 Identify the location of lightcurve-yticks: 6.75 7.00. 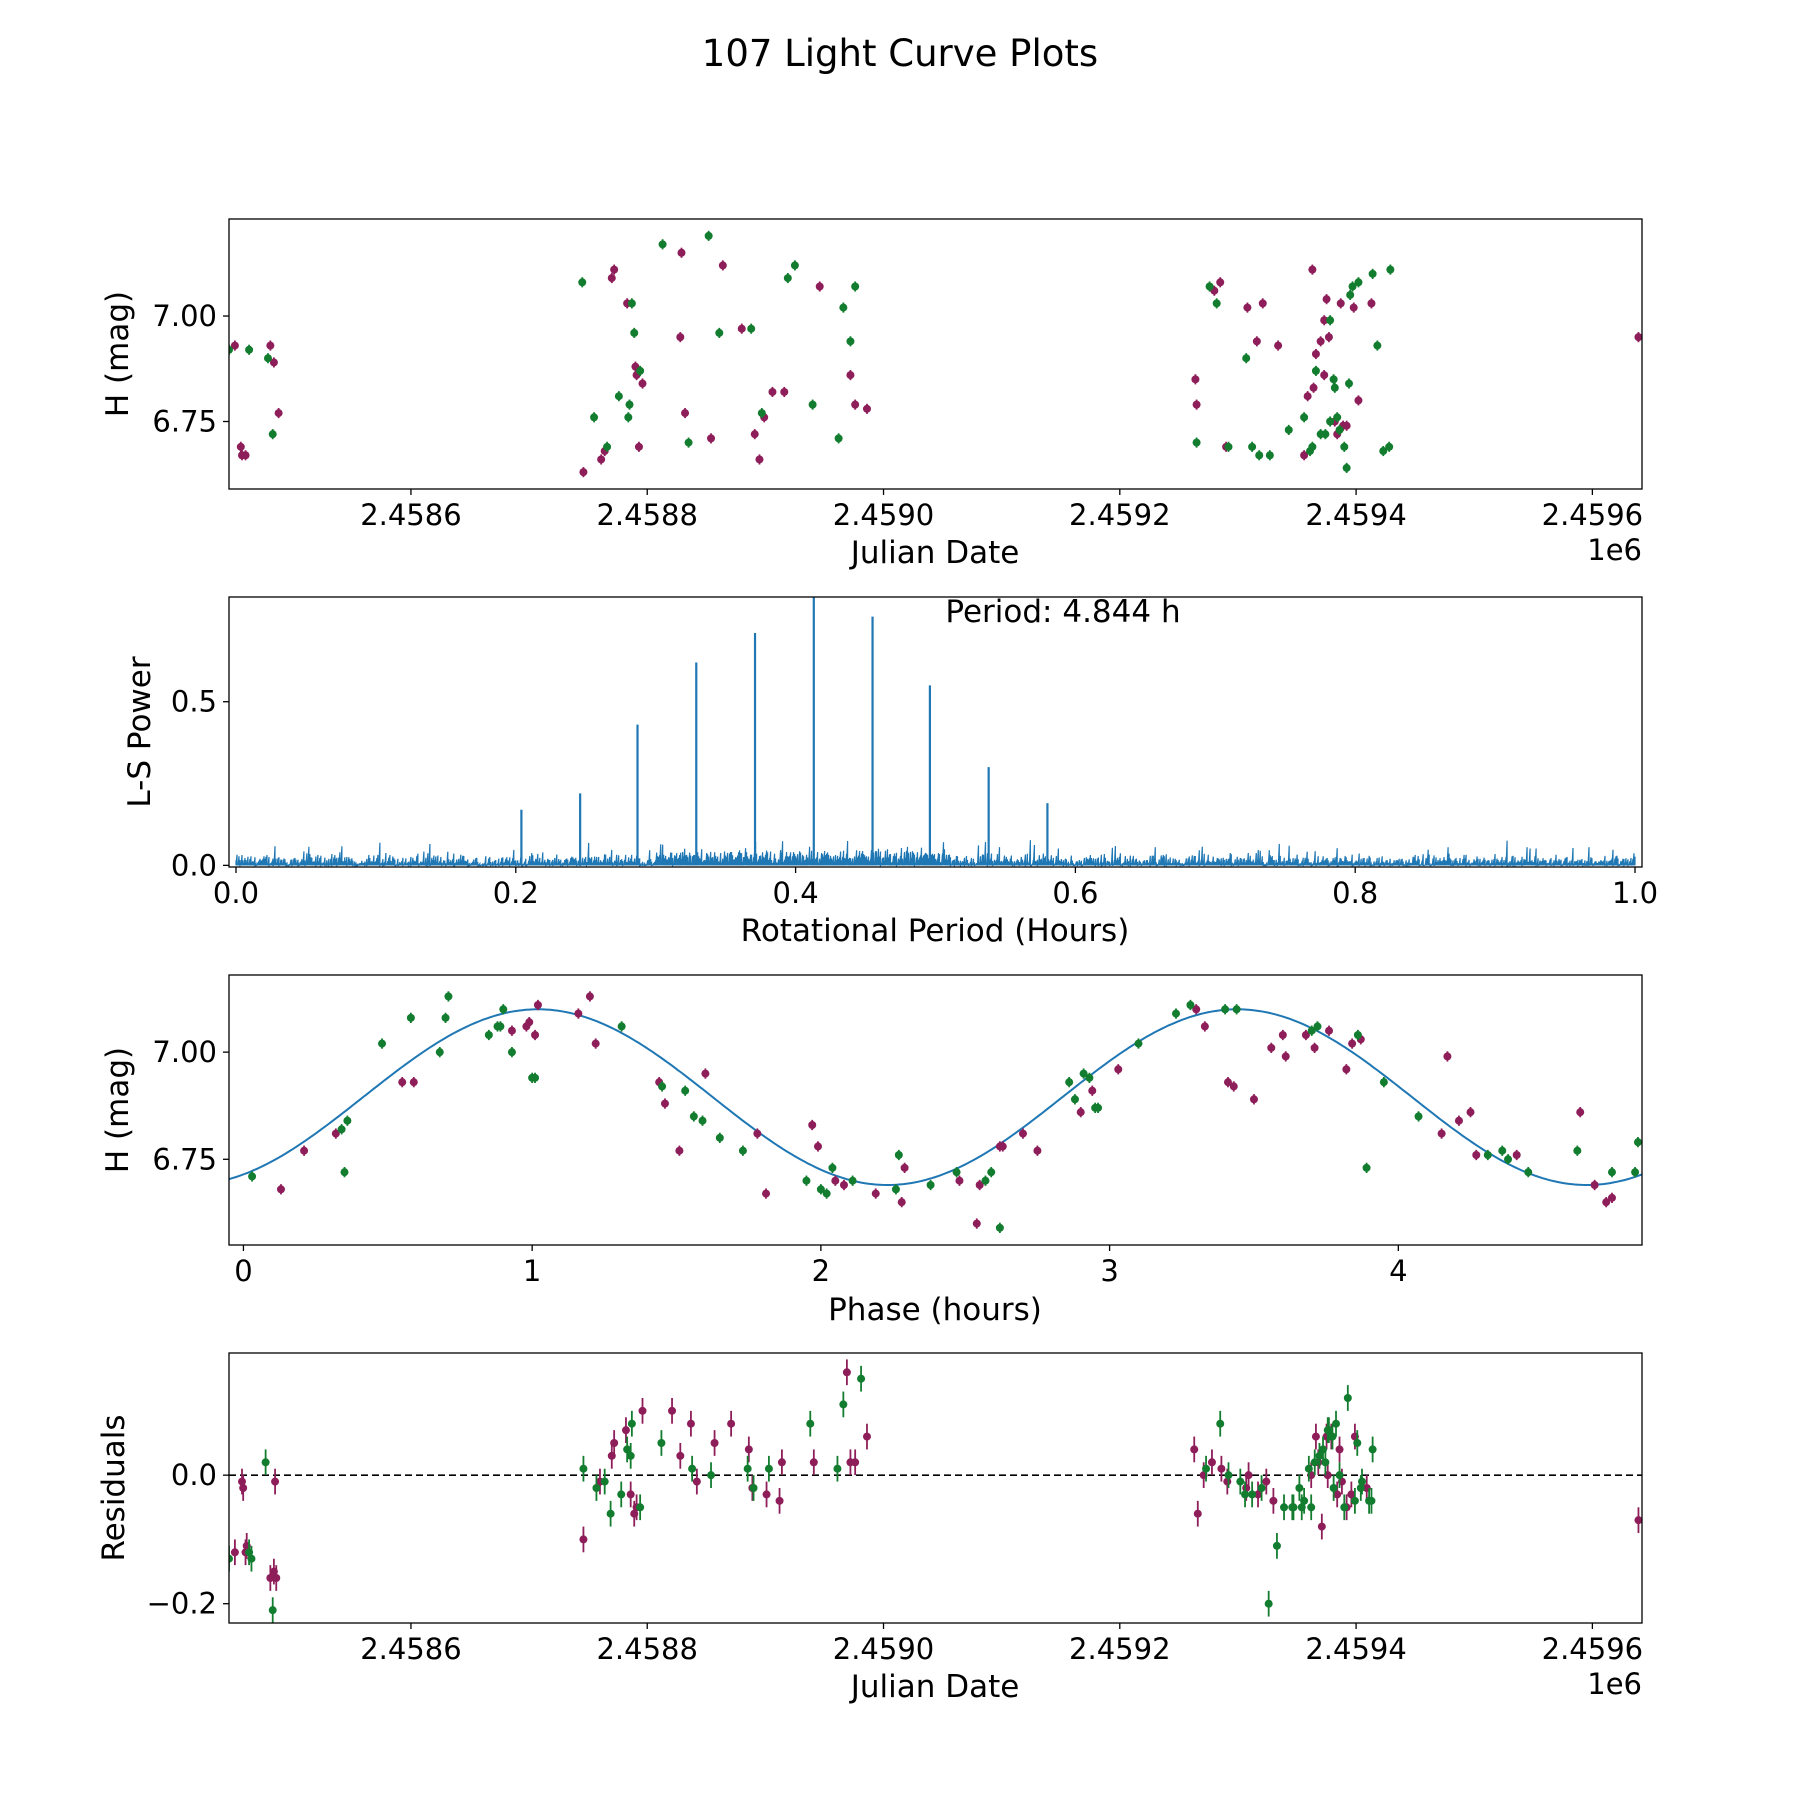
(190, 369).